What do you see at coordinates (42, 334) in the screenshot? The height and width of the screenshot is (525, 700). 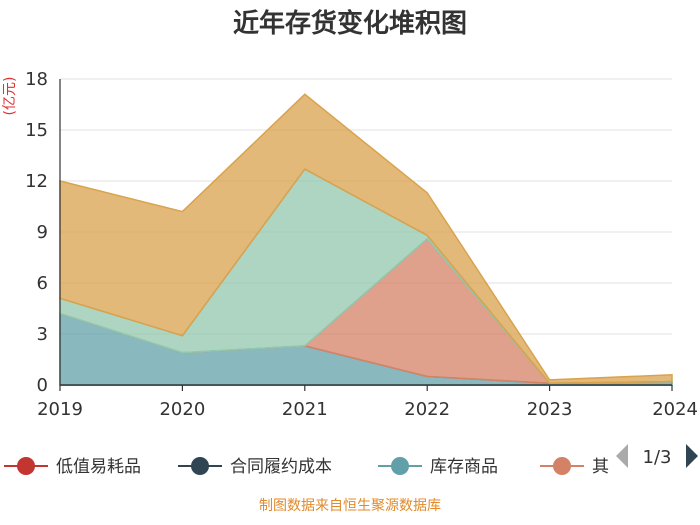 I see `y-tick-label: 3` at bounding box center [42, 334].